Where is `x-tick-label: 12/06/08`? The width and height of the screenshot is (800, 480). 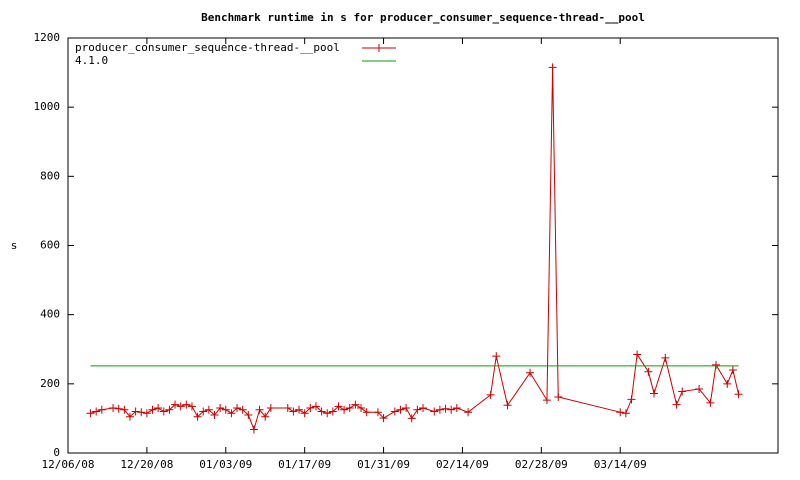
x-tick-label: 12/06/08 is located at coordinates (68, 464).